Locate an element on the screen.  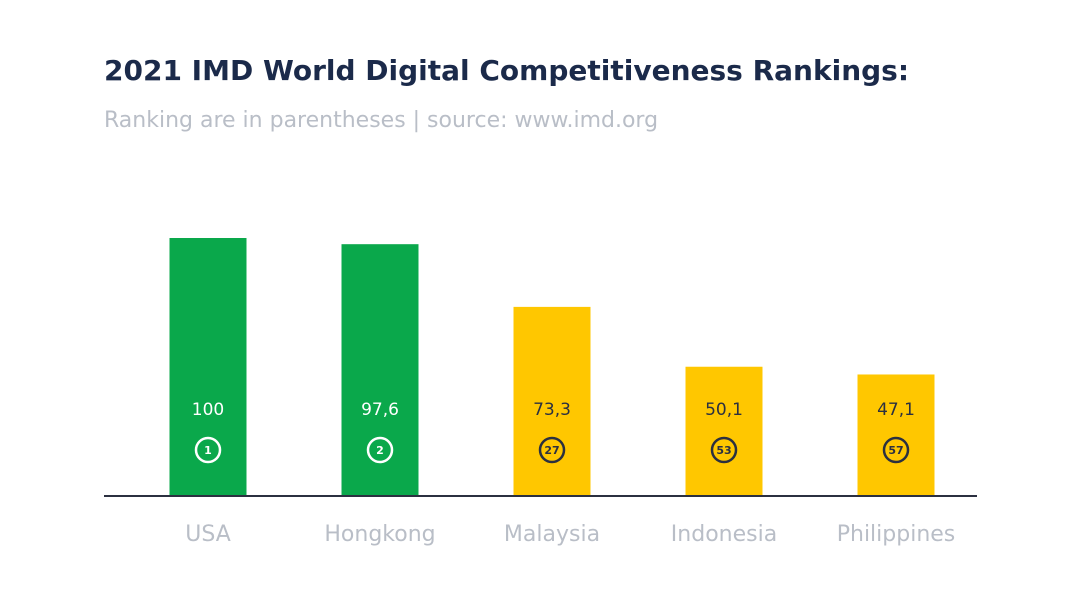
value-label: 100 is located at coordinates (208, 410).